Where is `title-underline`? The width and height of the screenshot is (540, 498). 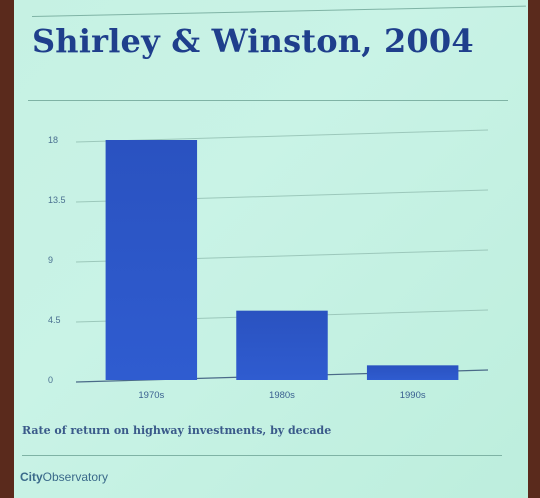 title-underline is located at coordinates (268, 100).